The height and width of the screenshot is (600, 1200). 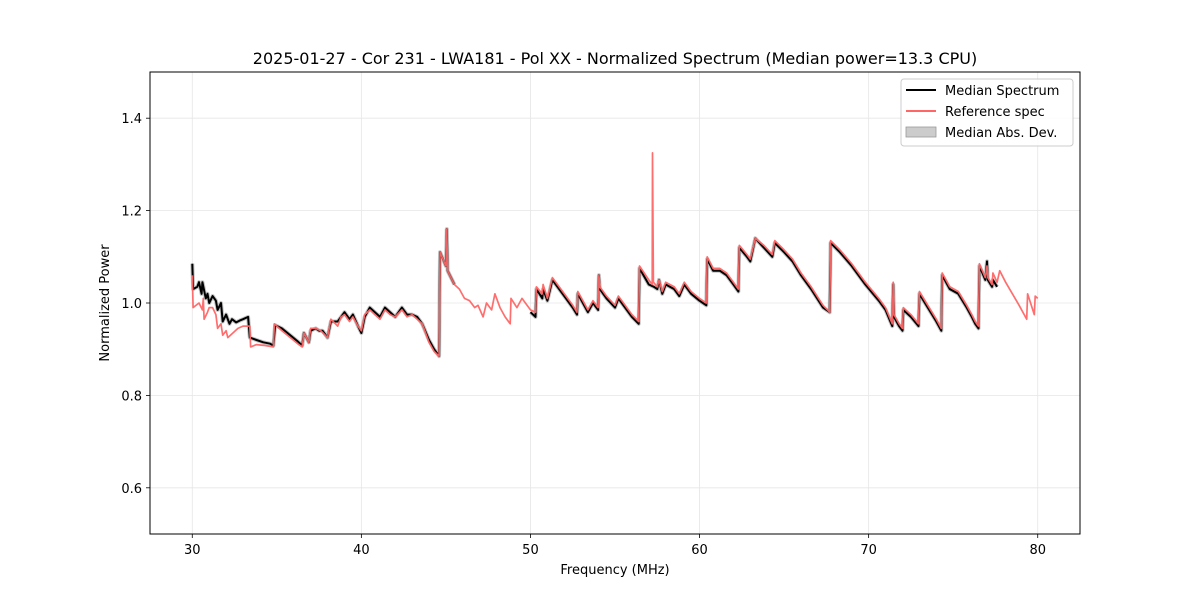 What do you see at coordinates (131, 304) in the screenshot?
I see `y-tick-label: 1.0` at bounding box center [131, 304].